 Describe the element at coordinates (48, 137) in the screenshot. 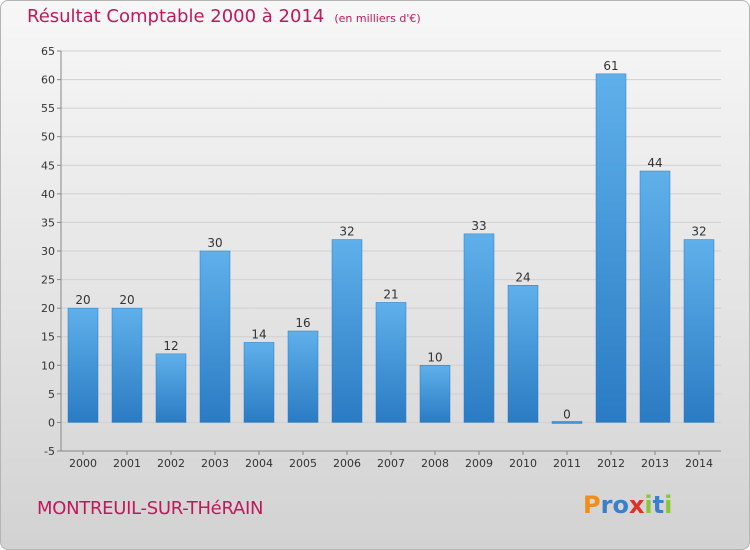

I see `y-tick-label: 50` at that location.